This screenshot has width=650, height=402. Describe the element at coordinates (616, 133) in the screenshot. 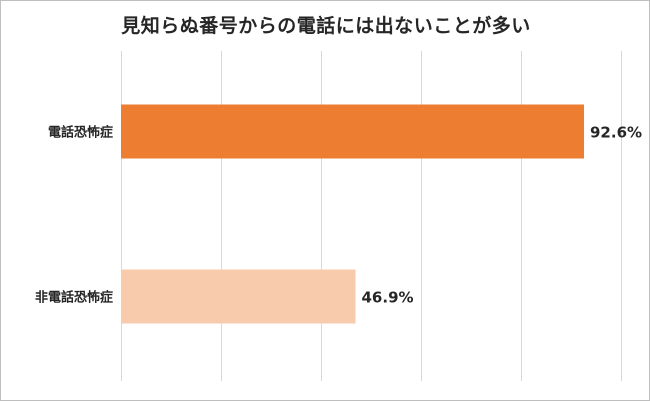

I see `data-label-1: 92.6%` at that location.